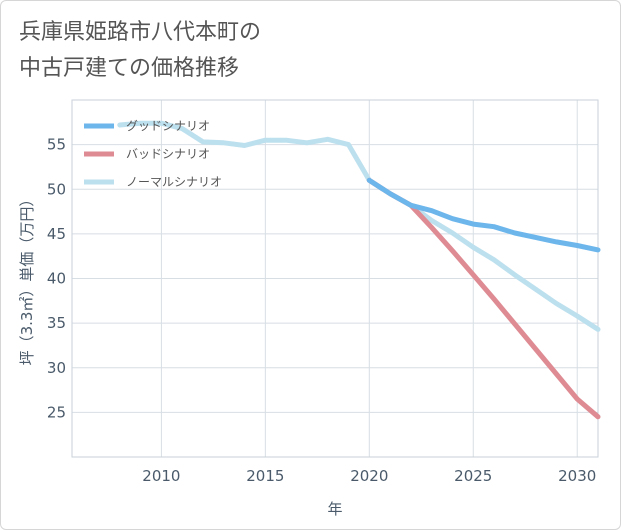 This screenshot has height=530, width=621. What do you see at coordinates (168, 154) in the screenshot?
I see `legend-label: バッドシナリオ` at bounding box center [168, 154].